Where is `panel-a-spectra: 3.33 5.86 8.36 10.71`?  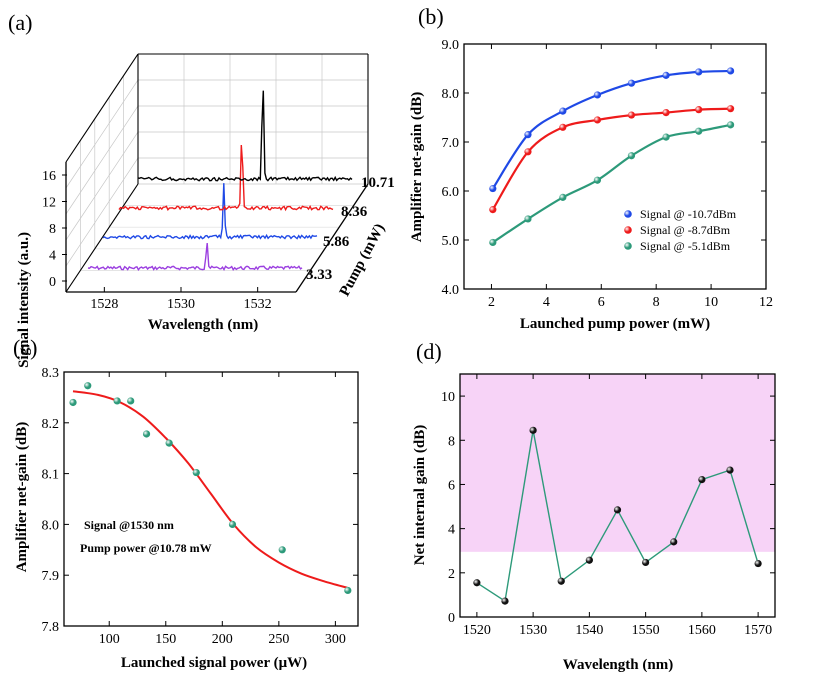
panel-a-spectra: 3.33 5.86 8.36 10.71 is located at coordinates (241, 186).